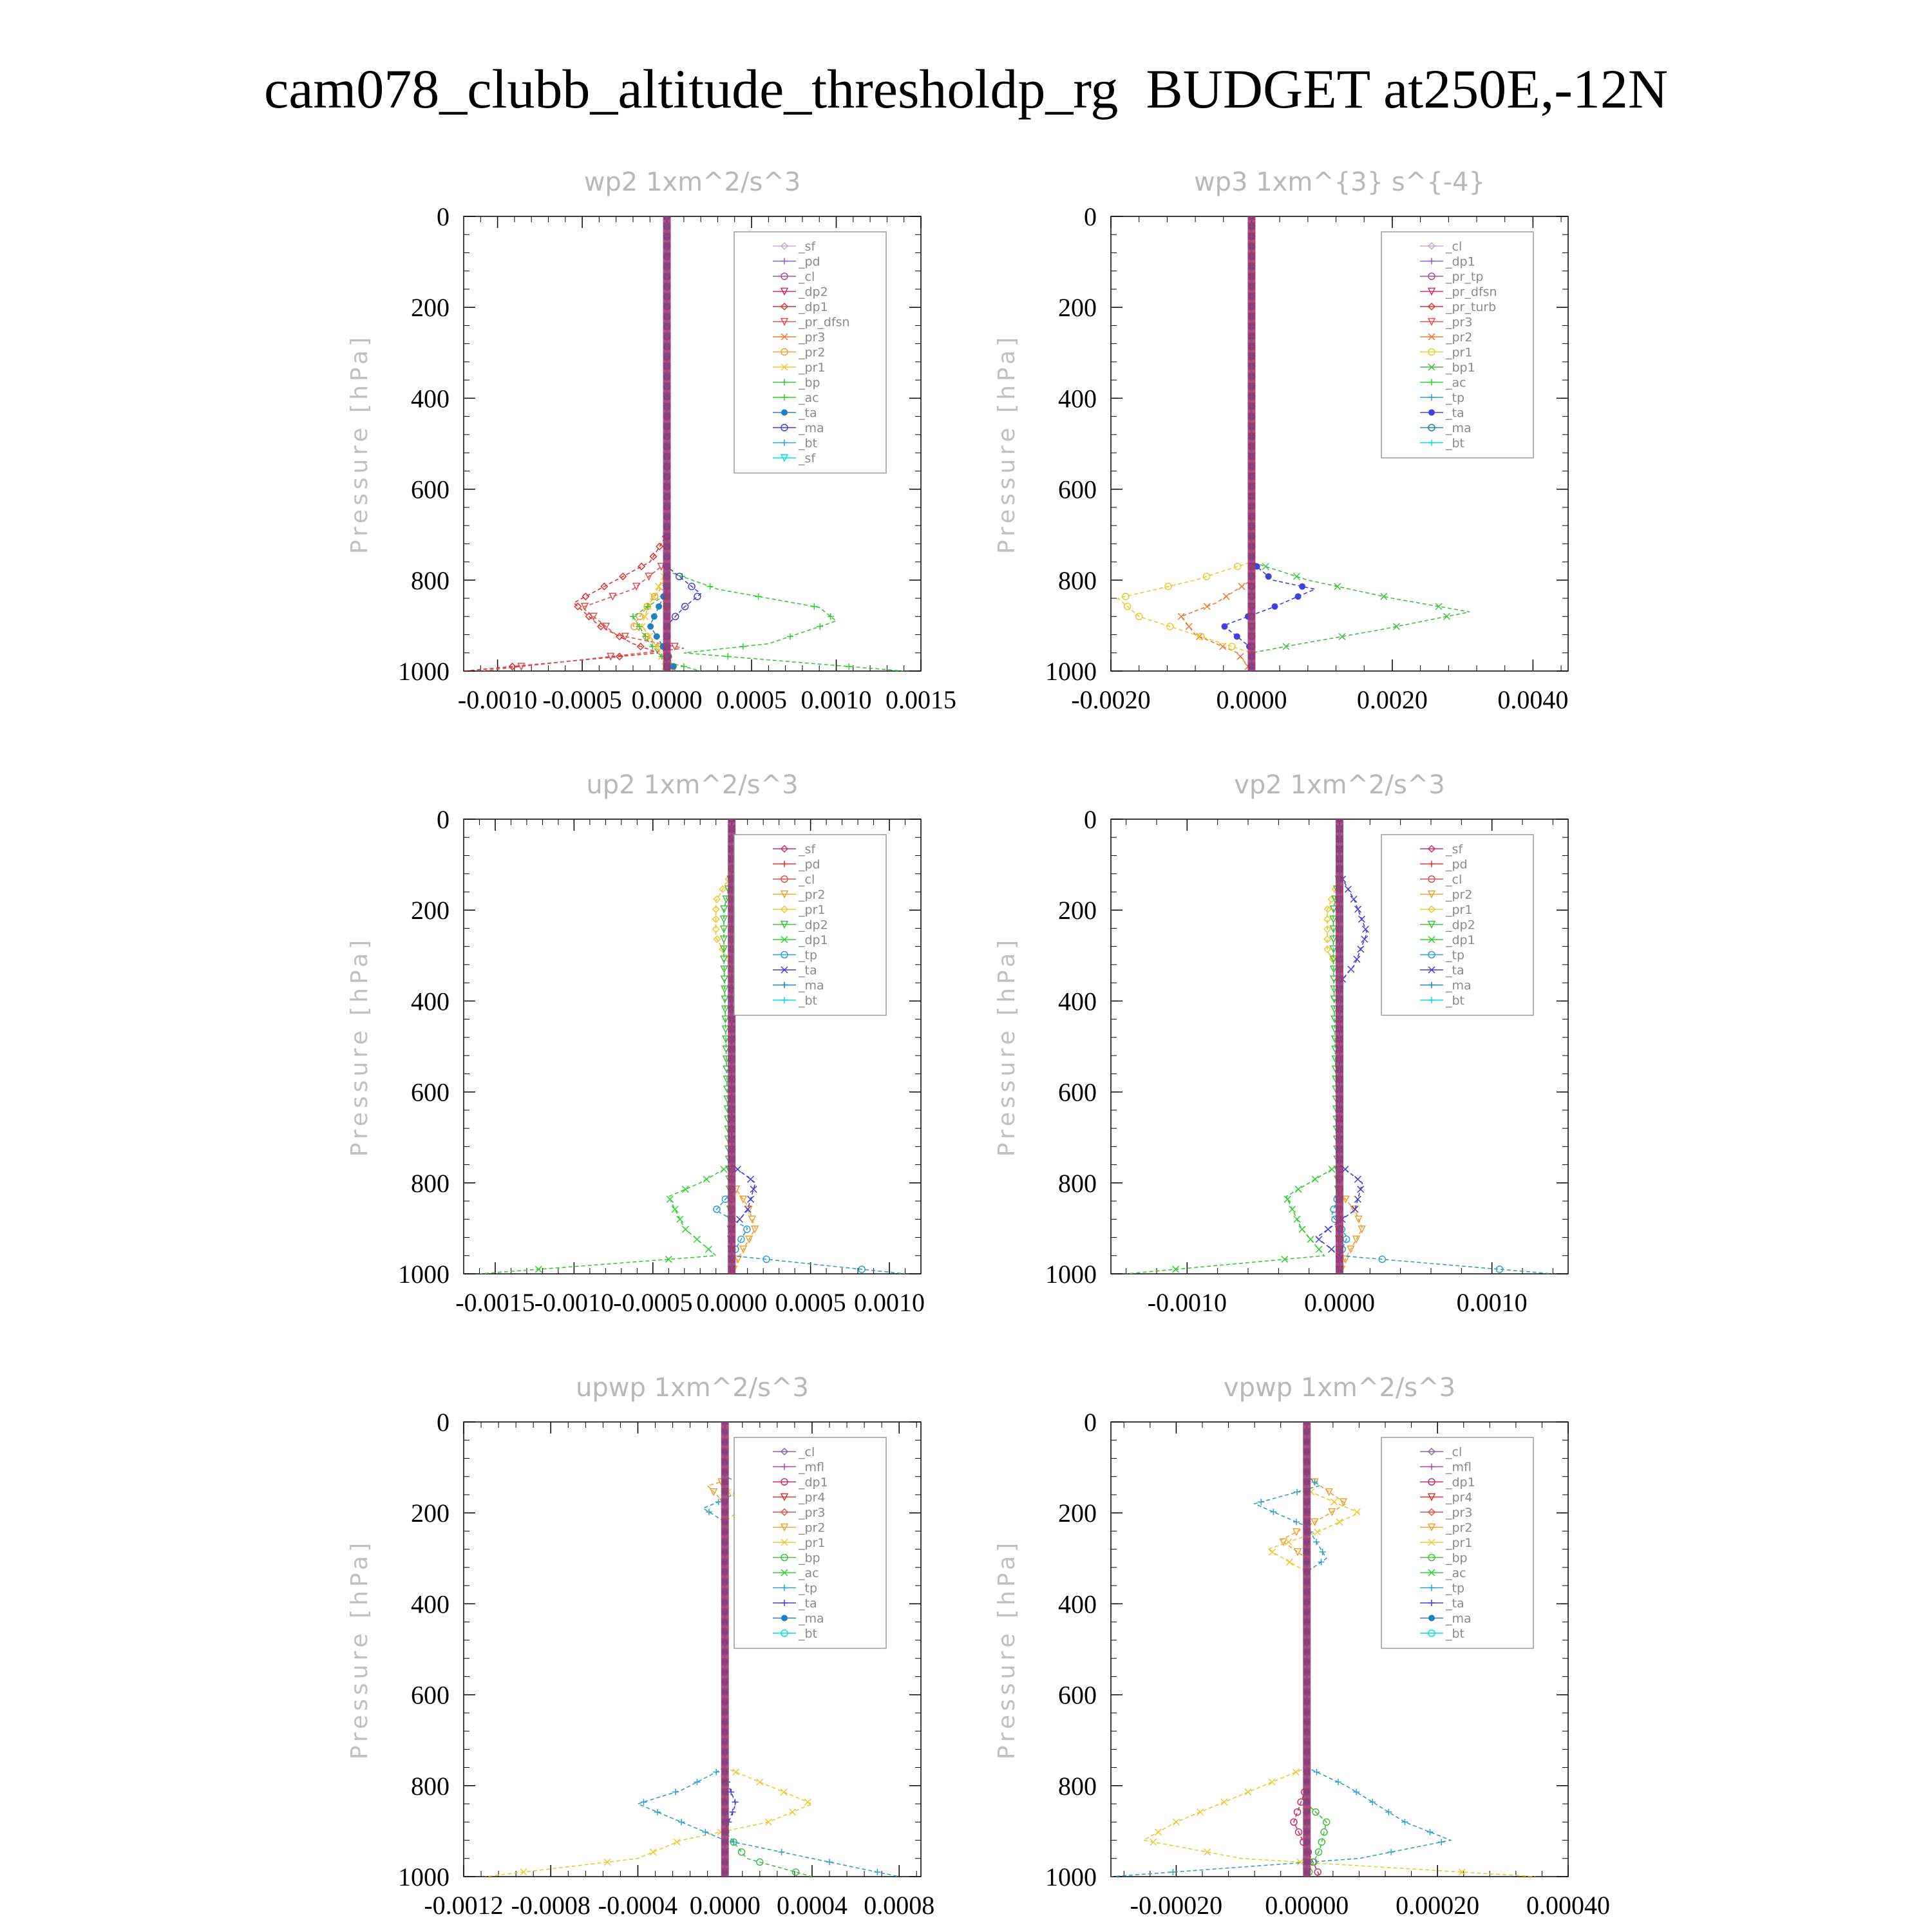 The image size is (1932, 1932). Describe the element at coordinates (812, 1543) in the screenshot. I see `legend-label: _pr1` at that location.